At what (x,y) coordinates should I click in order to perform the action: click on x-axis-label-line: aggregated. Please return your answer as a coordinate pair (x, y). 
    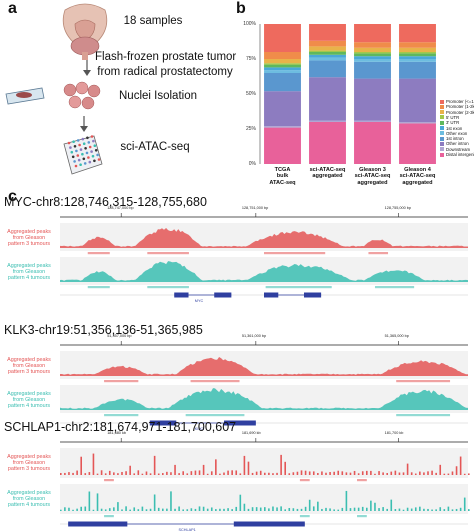
    Looking at the image, I should click on (327, 176).